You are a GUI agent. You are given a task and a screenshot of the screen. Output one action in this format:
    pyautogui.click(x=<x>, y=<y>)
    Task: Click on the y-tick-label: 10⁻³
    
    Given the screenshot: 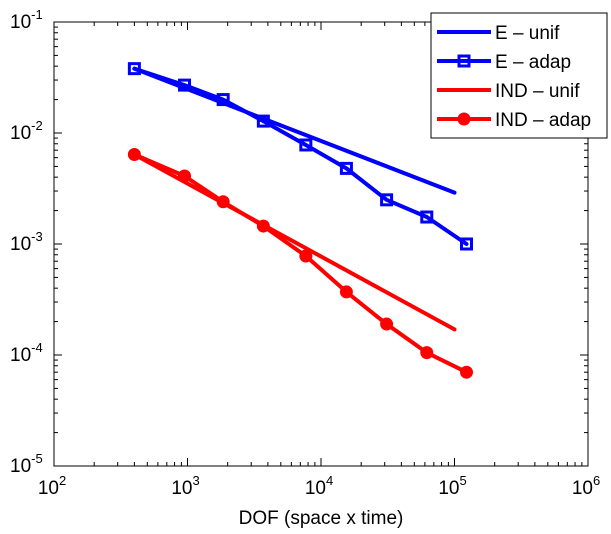 What is the action you would take?
    pyautogui.click(x=26, y=242)
    